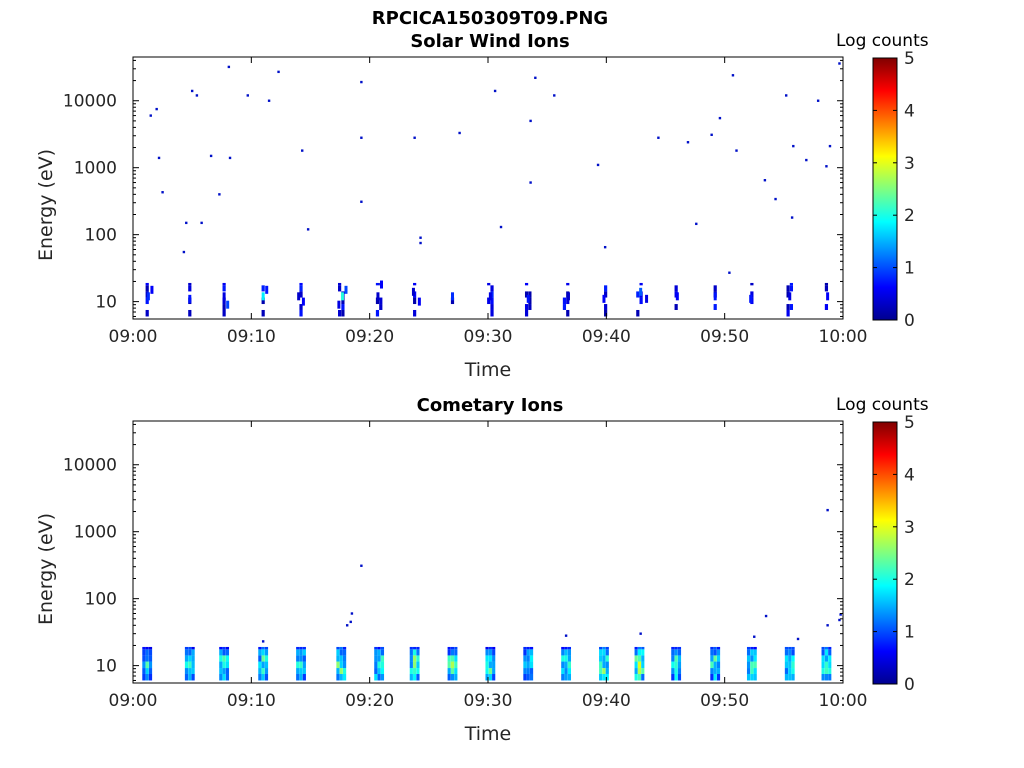  What do you see at coordinates (909, 164) in the screenshot?
I see `colorbar-tick-label: 3` at bounding box center [909, 164].